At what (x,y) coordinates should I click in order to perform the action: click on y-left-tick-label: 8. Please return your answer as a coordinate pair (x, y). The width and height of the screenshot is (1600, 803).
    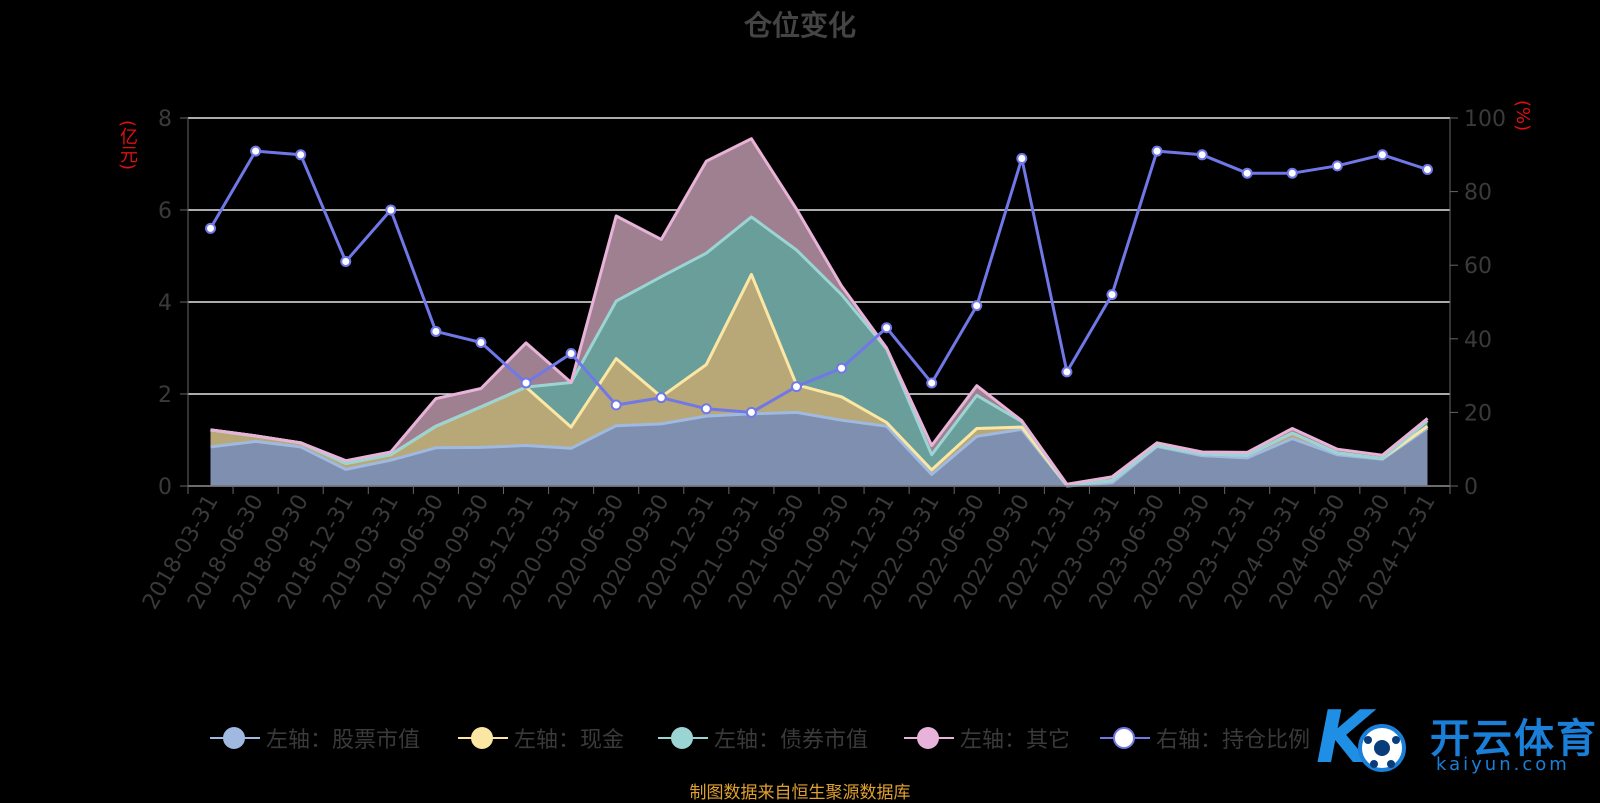
    Looking at the image, I should click on (165, 119).